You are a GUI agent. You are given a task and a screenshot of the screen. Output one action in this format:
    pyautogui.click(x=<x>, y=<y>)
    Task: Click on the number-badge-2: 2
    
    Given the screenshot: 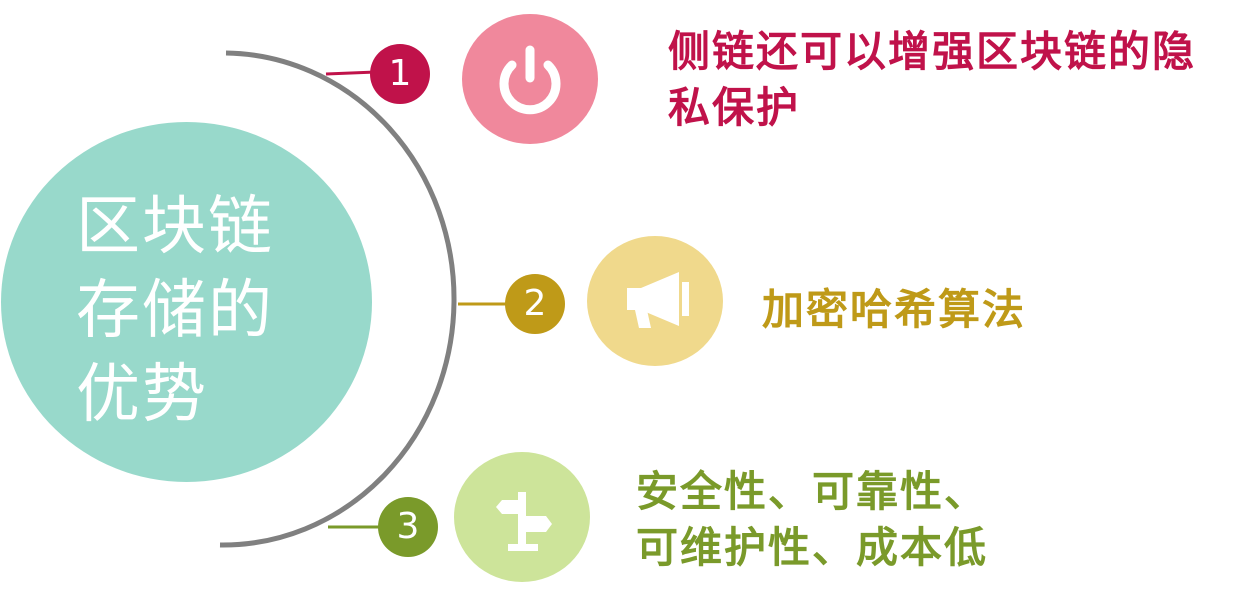 What is the action you would take?
    pyautogui.click(x=535, y=304)
    